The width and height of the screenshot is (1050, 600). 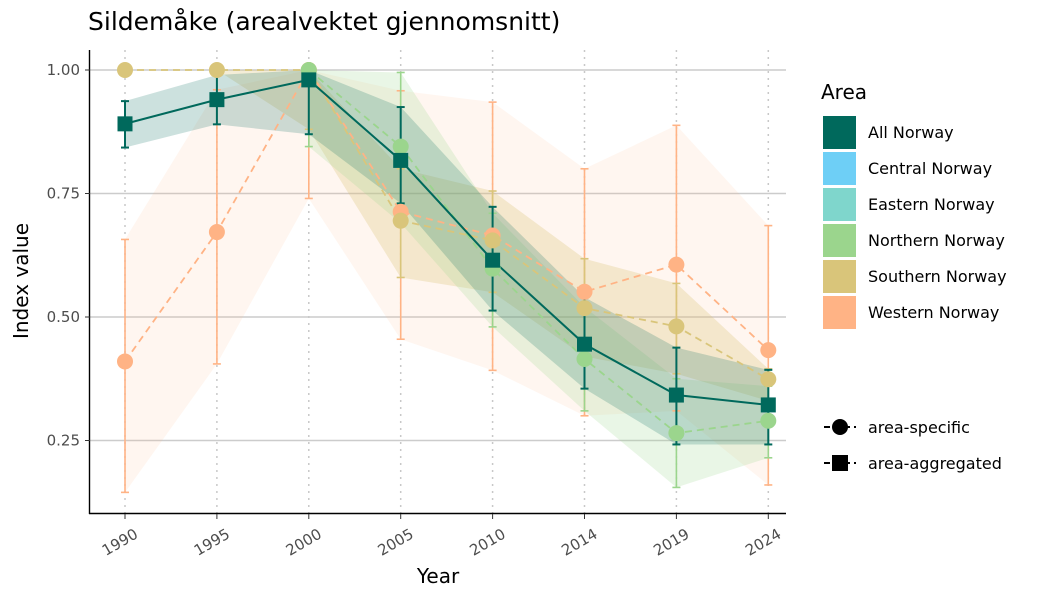 What do you see at coordinates (400, 220) in the screenshot?
I see `point-southern-norway-2005` at bounding box center [400, 220].